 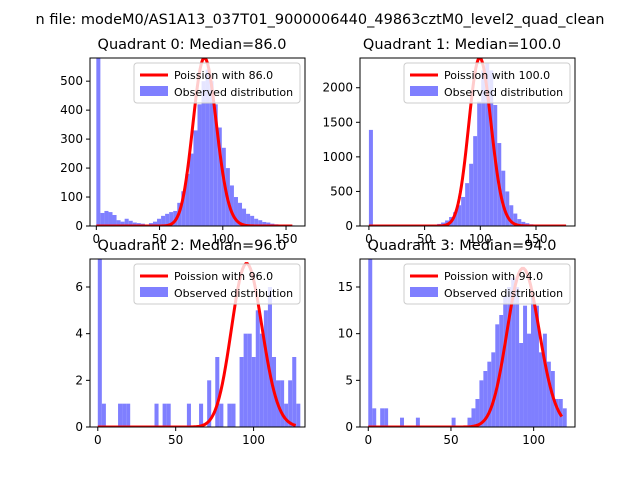 What do you see at coordinates (337, 122) in the screenshot?
I see `y-tick-label: 1500` at bounding box center [337, 122].